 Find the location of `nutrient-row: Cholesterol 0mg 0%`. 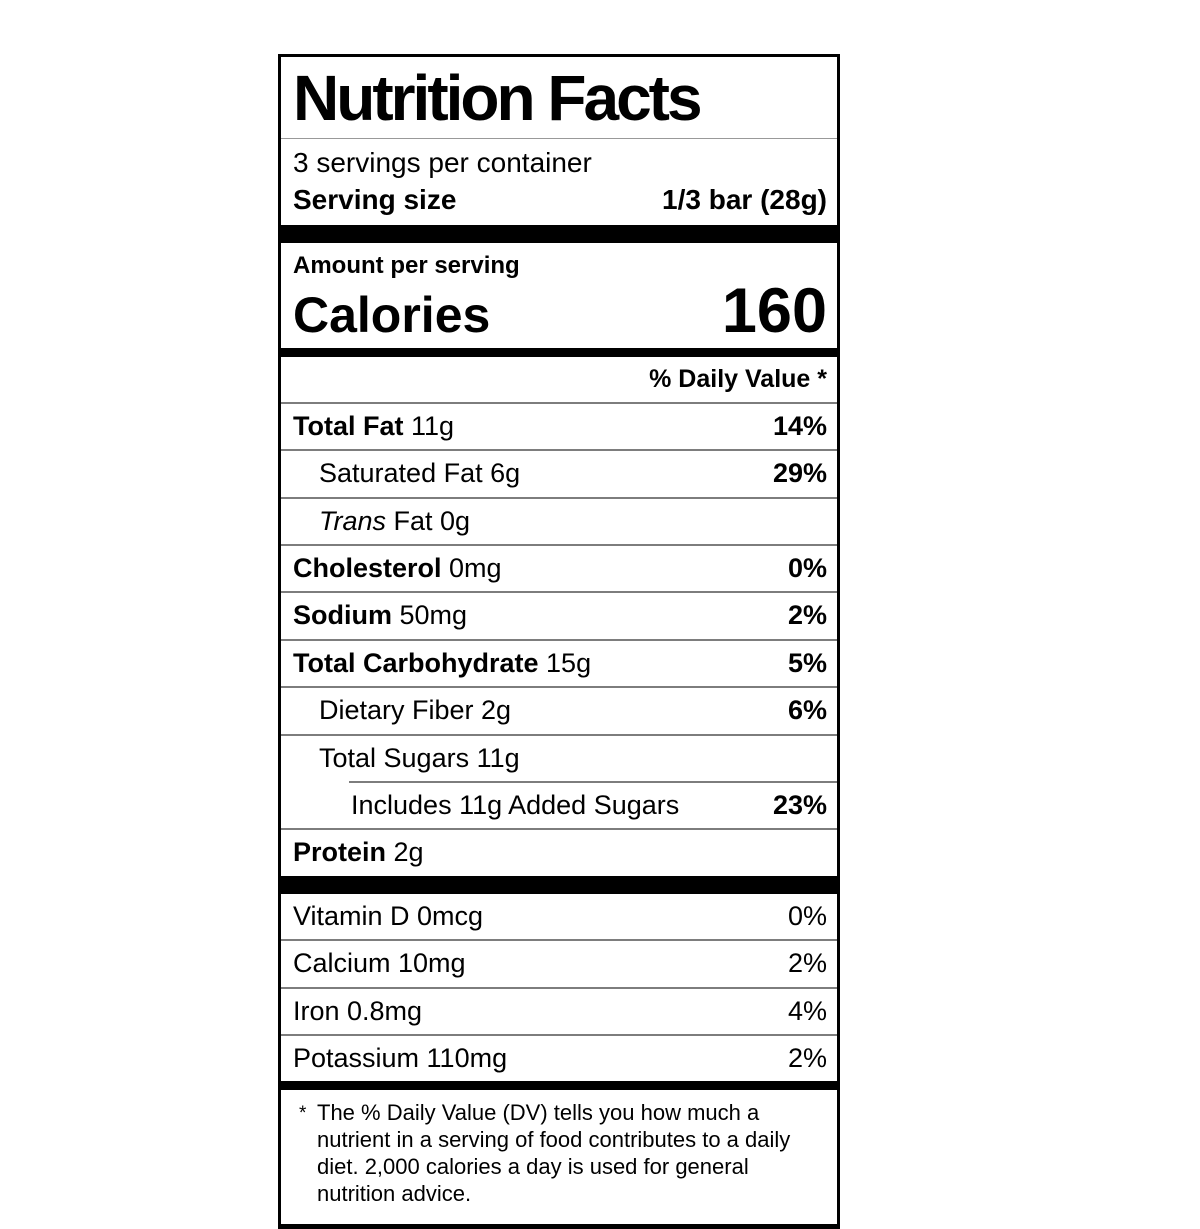

nutrient-row: Cholesterol 0mg 0% is located at coordinates (559, 568).